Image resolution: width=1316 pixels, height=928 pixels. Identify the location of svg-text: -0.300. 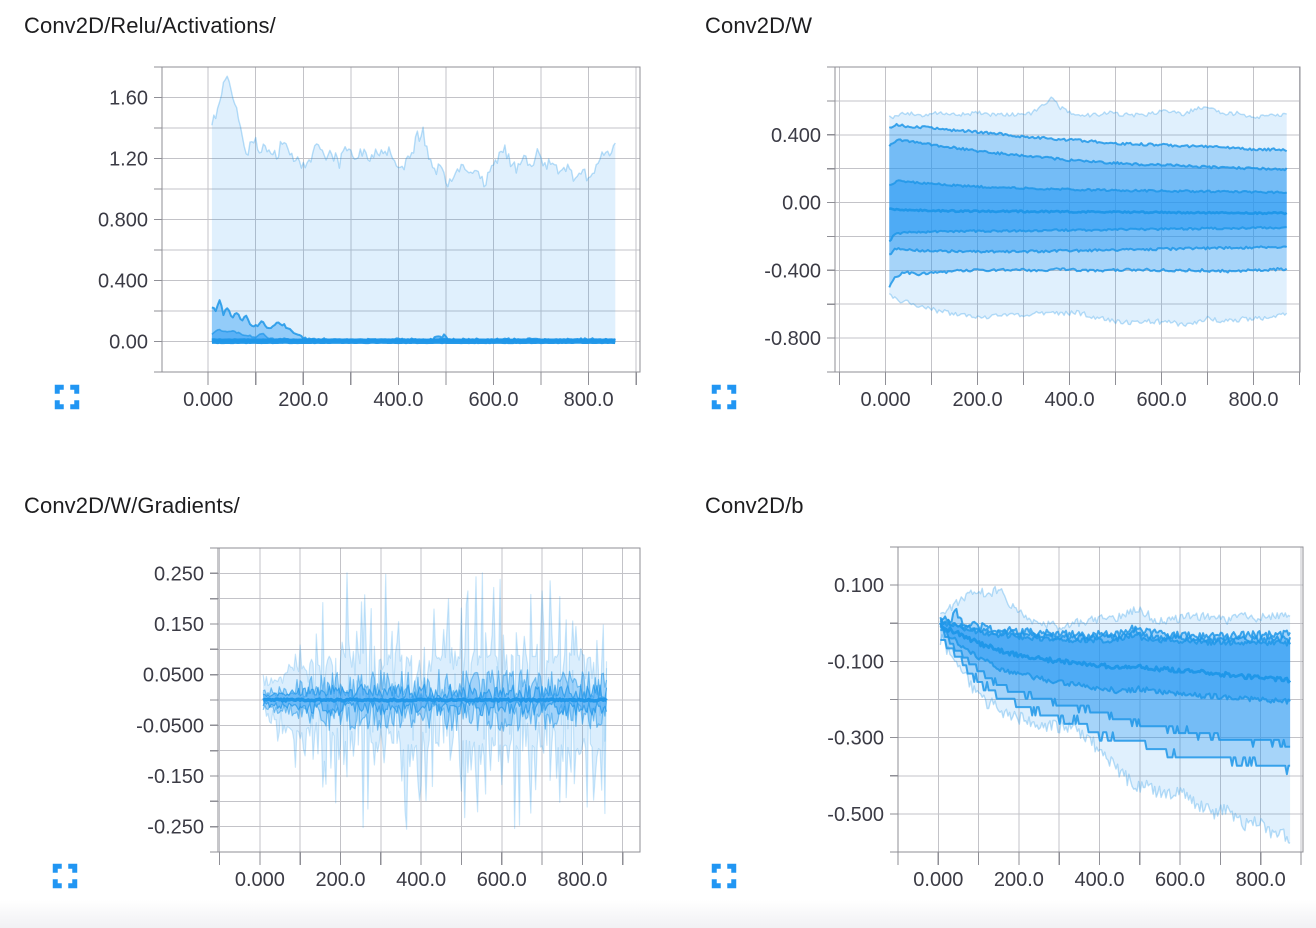
(855, 739).